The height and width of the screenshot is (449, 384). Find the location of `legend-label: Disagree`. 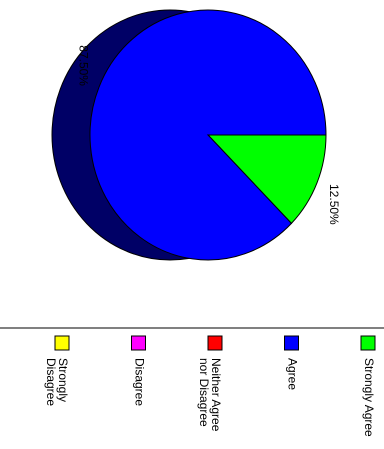

legend-label: Disagree is located at coordinates (139, 382).